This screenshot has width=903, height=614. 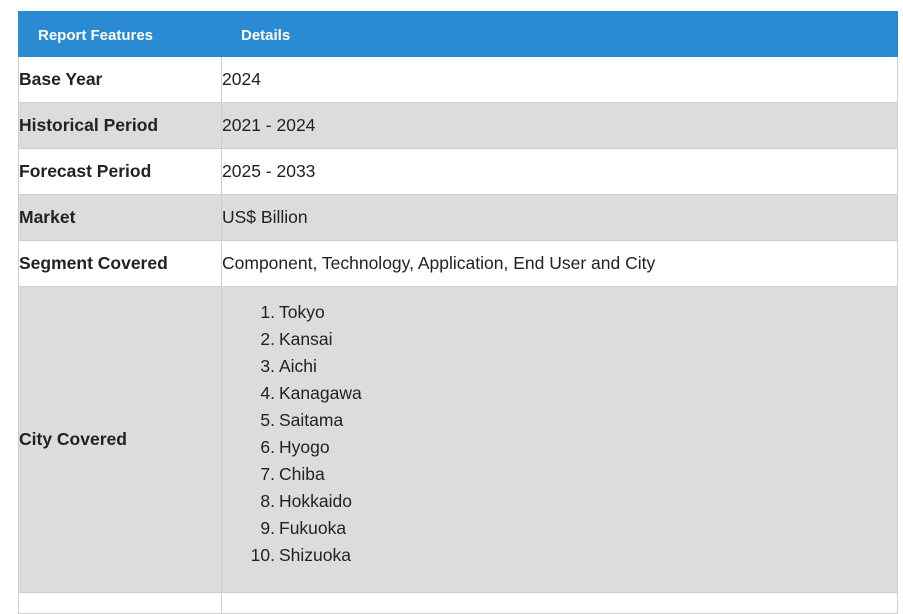 I want to click on row-value-historical-period: 2021 - 2024, so click(x=559, y=125).